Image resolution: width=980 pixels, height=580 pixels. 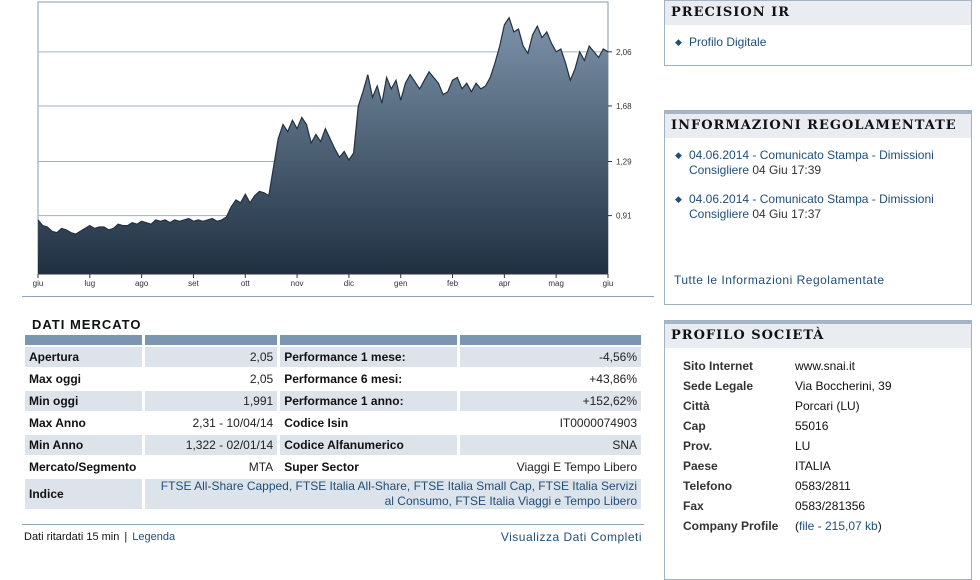 I want to click on detail-label: Fax, so click(x=693, y=506).